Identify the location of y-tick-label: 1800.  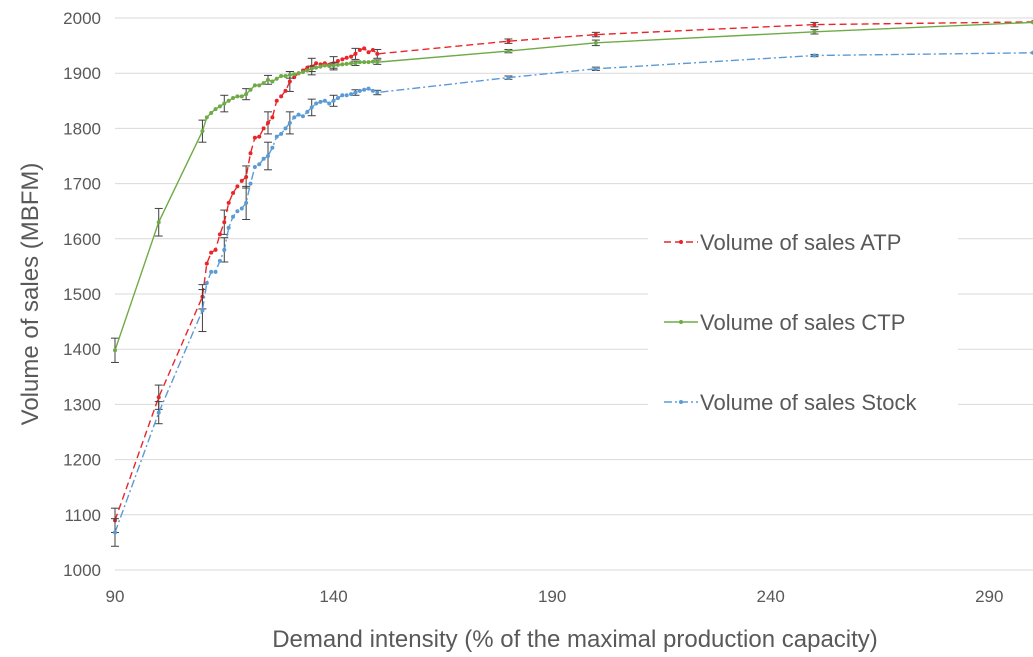
(82, 128).